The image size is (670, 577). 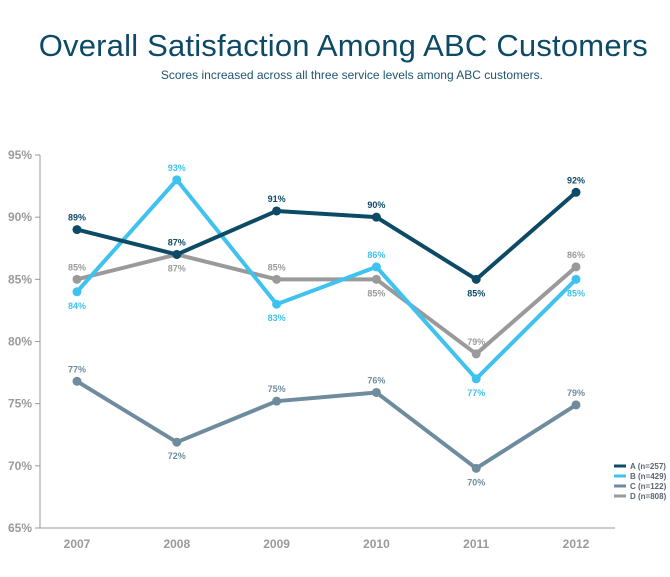 What do you see at coordinates (20, 155) in the screenshot?
I see `y-tick-label: 95%` at bounding box center [20, 155].